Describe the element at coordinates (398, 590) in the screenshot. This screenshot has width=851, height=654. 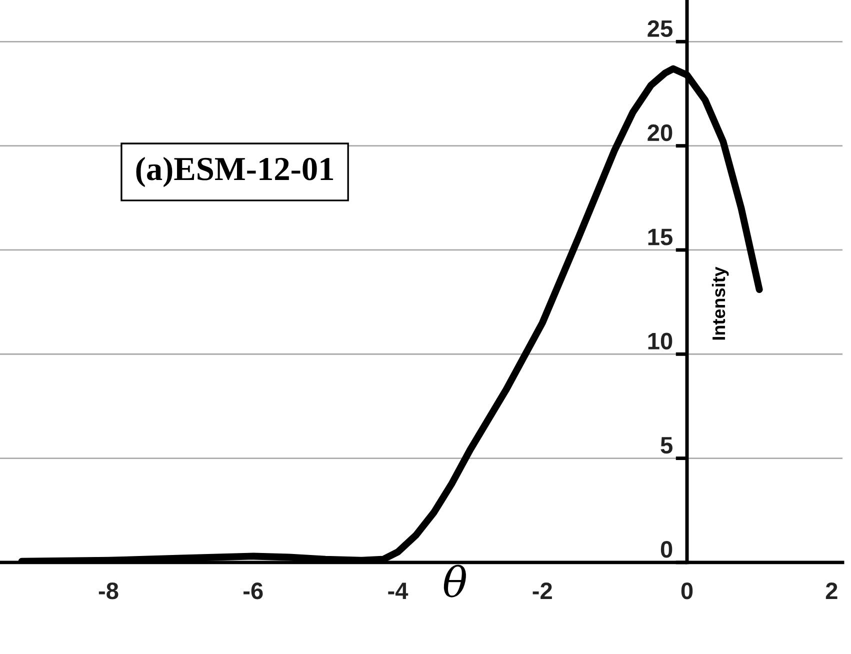
I see `x-tick-label: -4` at that location.